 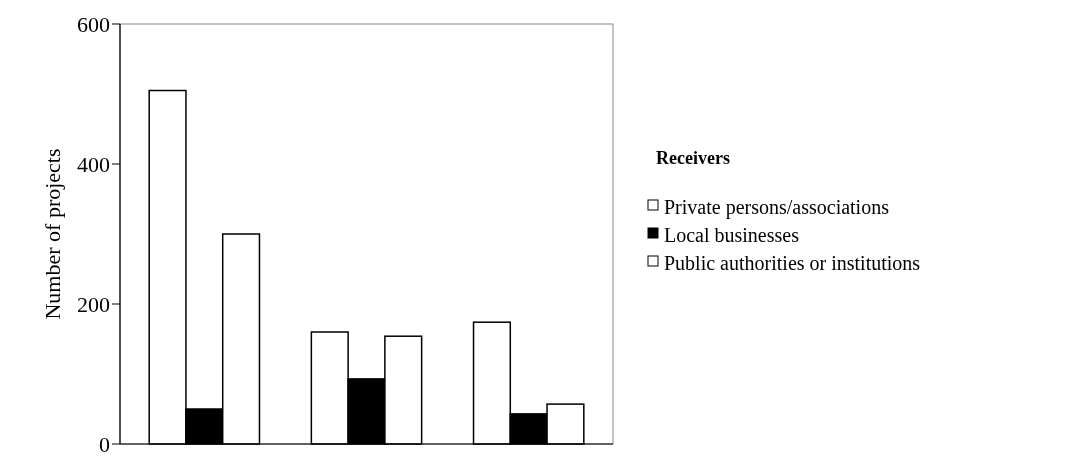 What do you see at coordinates (792, 263) in the screenshot?
I see `legend-label: Public authorities or institutions` at bounding box center [792, 263].